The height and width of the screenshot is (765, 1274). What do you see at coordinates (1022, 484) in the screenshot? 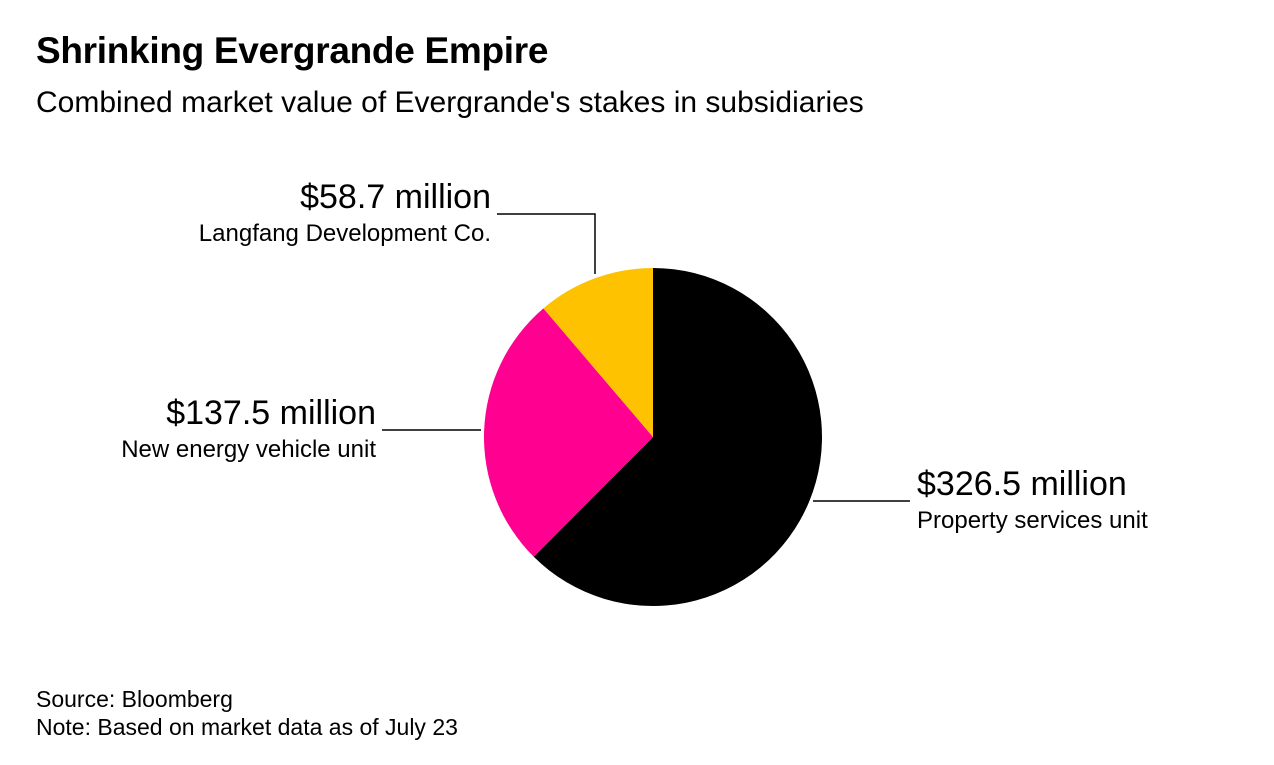
I see `data-label-value-property-services-unit: $326.5 million` at bounding box center [1022, 484].